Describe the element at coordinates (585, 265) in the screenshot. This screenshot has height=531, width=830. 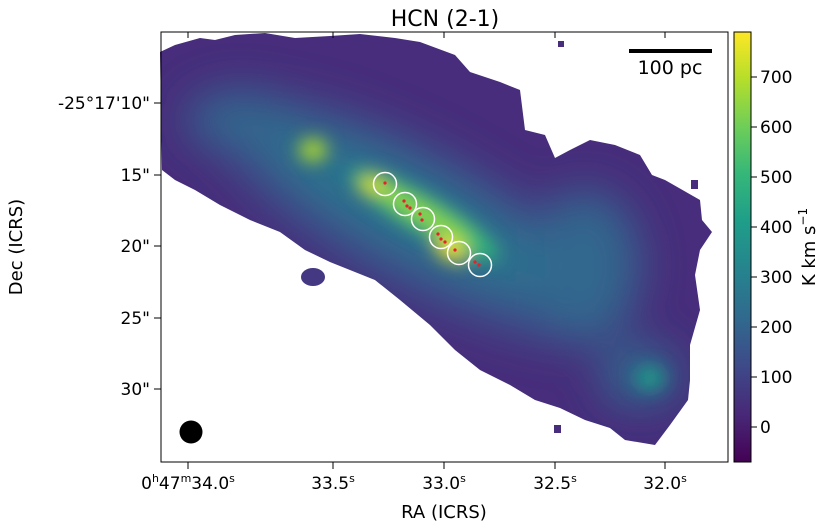
I see `diffuse-emission-east` at that location.